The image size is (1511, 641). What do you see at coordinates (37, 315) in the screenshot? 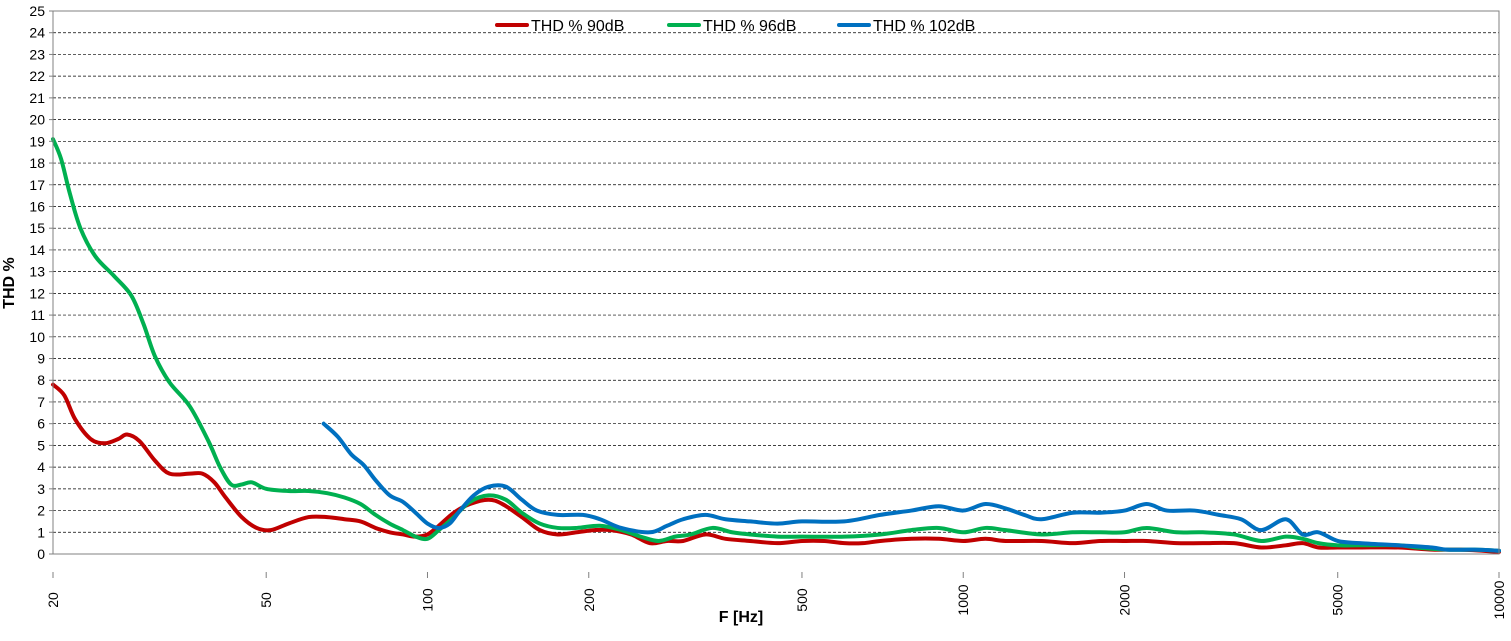
I see `y-tick-label: 11` at bounding box center [37, 315].